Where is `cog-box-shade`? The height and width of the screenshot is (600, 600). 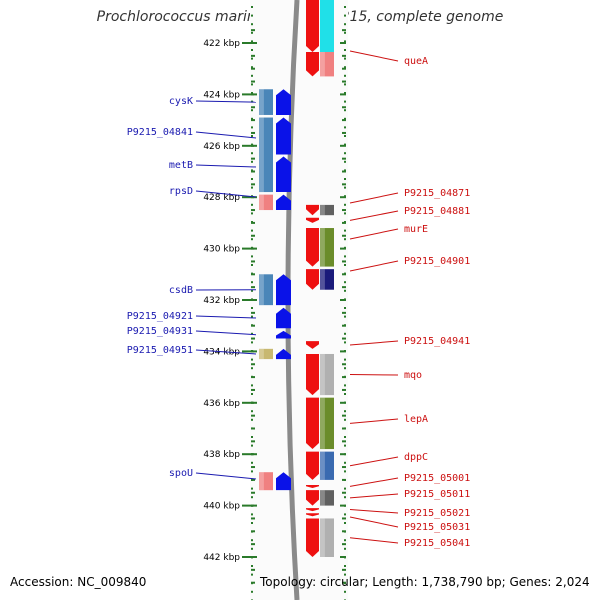 cog-box-shade is located at coordinates (261, 155).